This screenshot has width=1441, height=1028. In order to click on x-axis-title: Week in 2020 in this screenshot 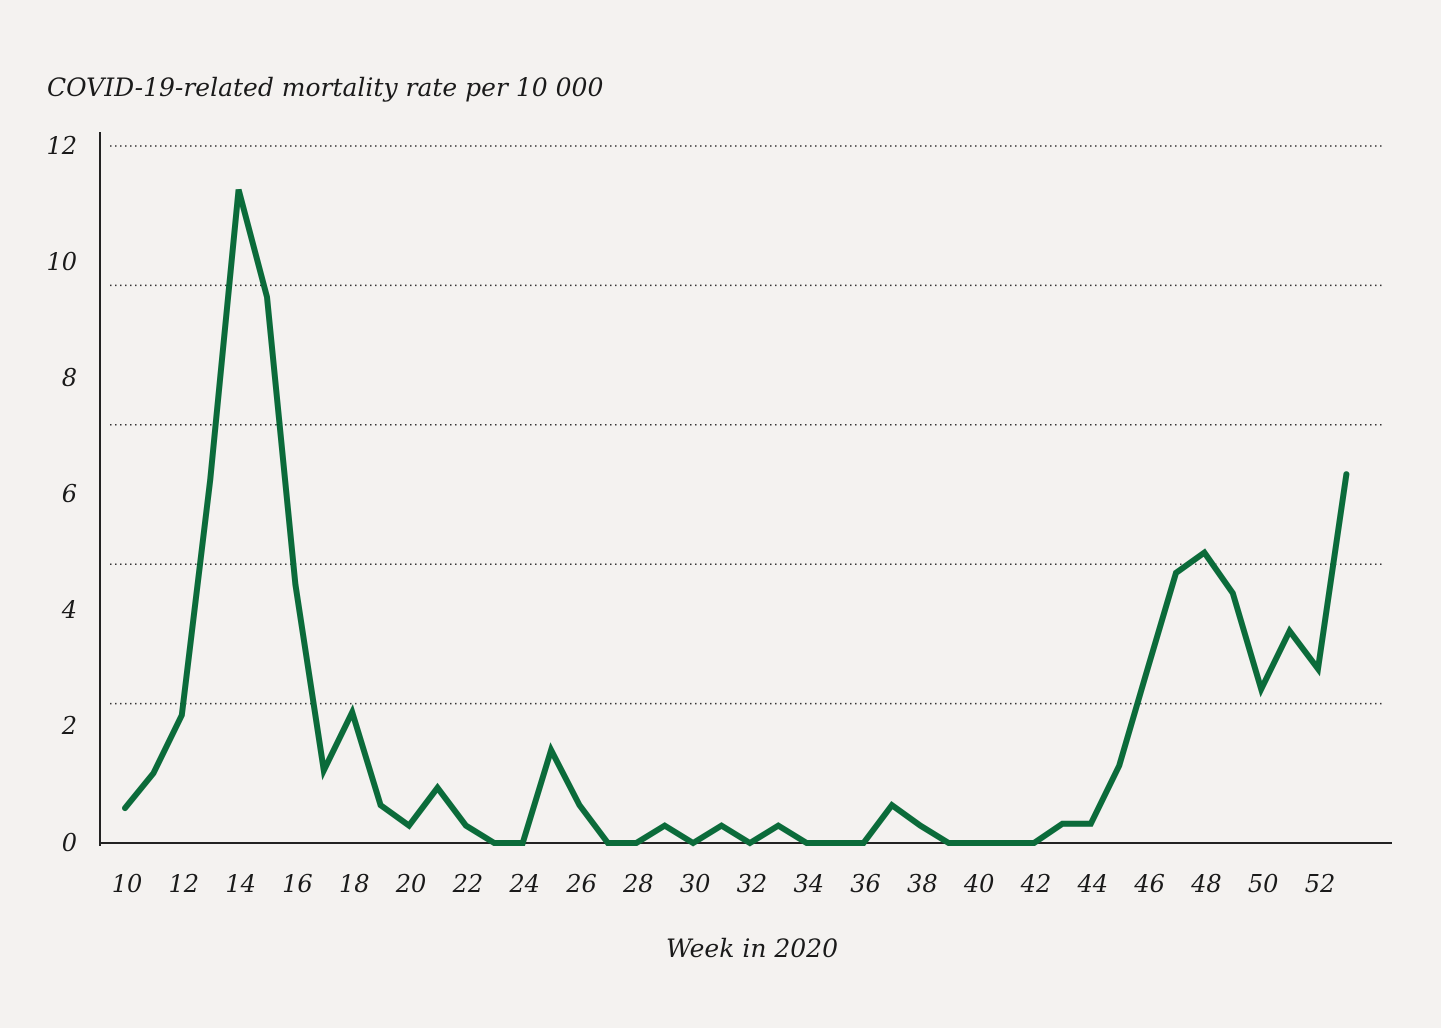, I will do `click(752, 948)`.